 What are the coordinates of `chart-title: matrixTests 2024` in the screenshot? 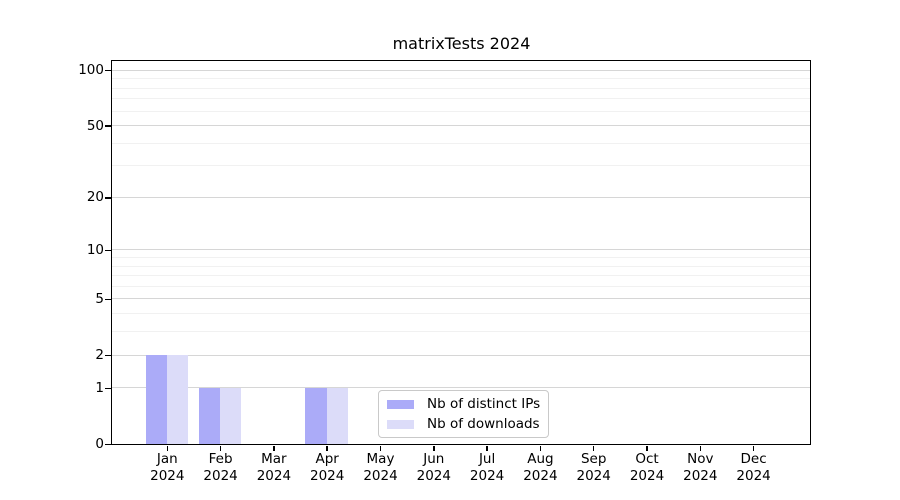 It's located at (461, 43).